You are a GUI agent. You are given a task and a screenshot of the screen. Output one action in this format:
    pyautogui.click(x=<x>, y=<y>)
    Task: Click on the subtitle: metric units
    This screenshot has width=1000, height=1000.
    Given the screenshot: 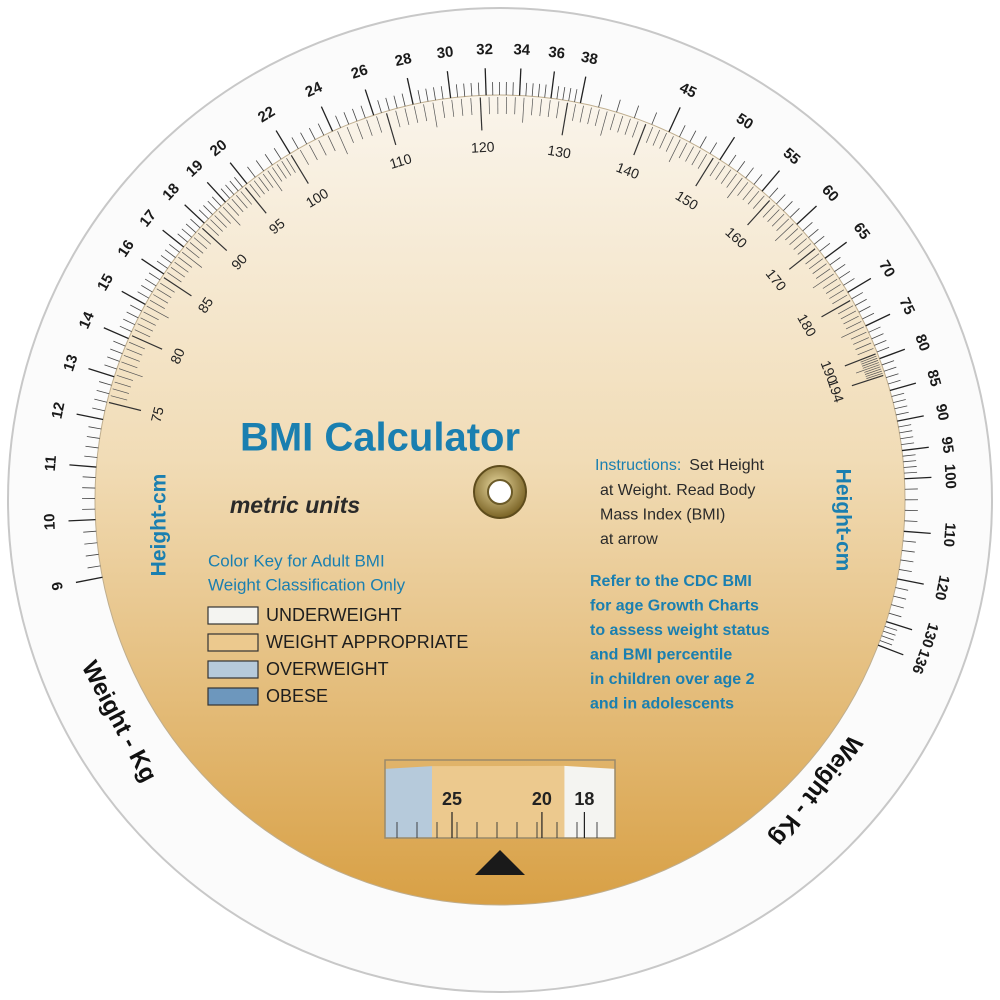 What is the action you would take?
    pyautogui.click(x=295, y=505)
    